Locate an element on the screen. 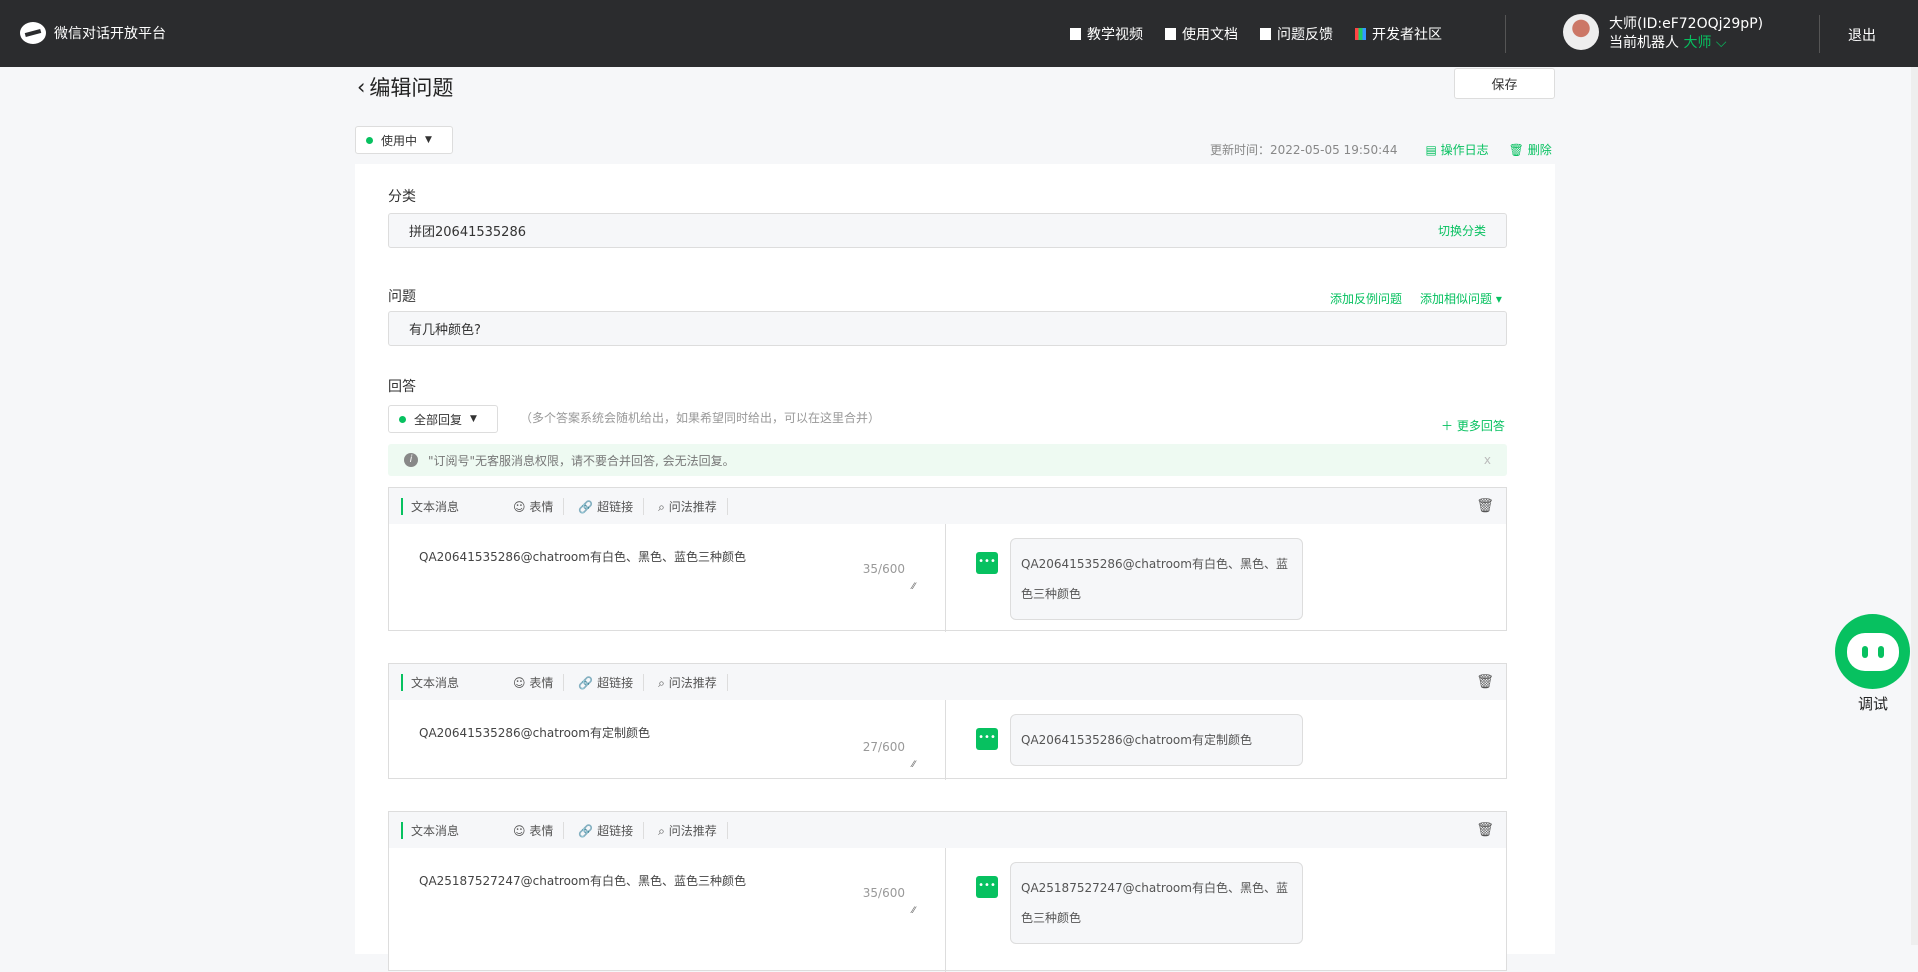 The image size is (1918, 972). status-dot is located at coordinates (369, 140).